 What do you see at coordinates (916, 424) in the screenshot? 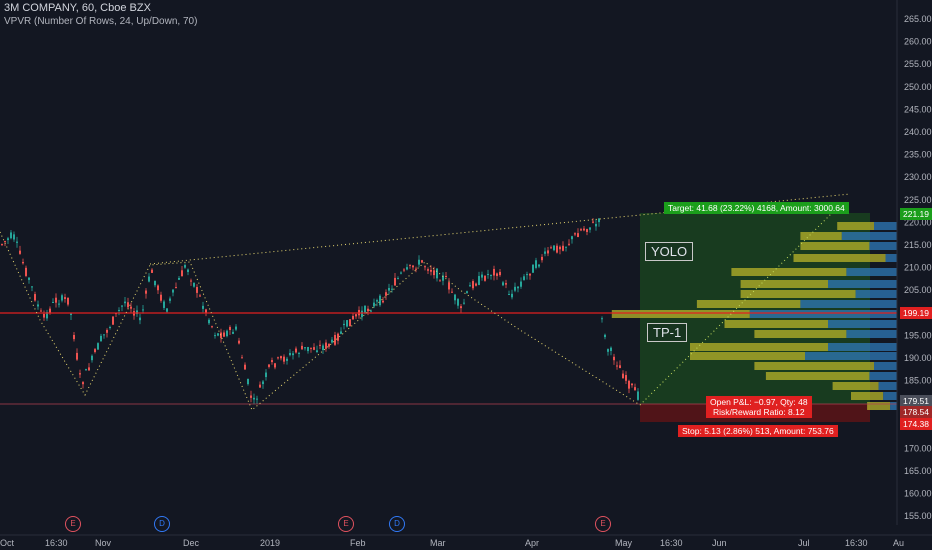
I see `stop-price-tag: 174.38` at bounding box center [916, 424].